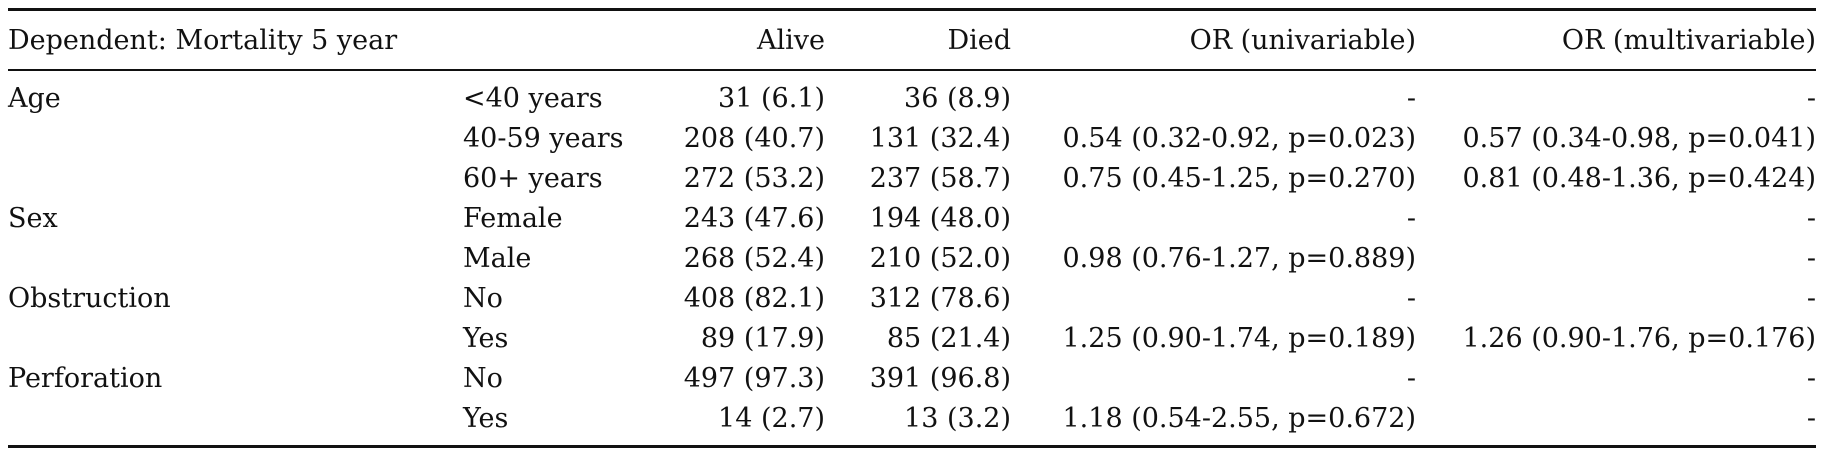  I want to click on cell-or-multivariable: 1.26 (0.90-1.76, p=0.176), so click(1639, 338).